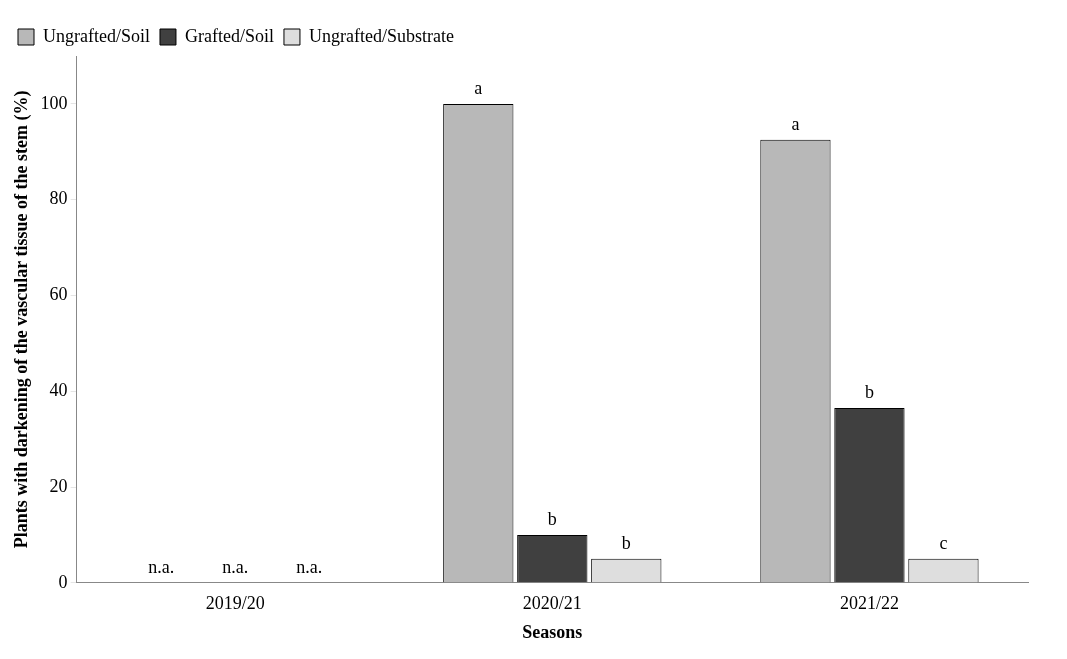 The width and height of the screenshot is (1067, 659). What do you see at coordinates (54, 102) in the screenshot?
I see `y-tick-label: 100` at bounding box center [54, 102].